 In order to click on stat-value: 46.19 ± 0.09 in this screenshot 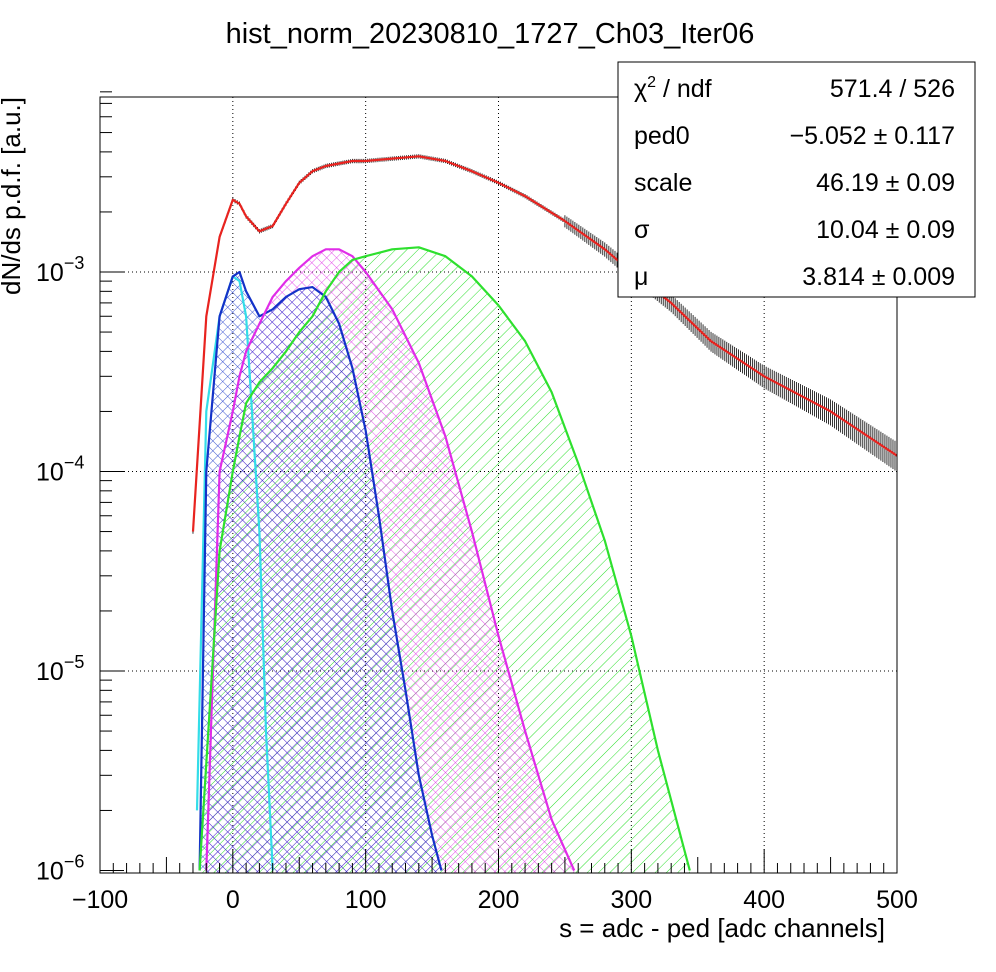, I will do `click(885, 183)`.